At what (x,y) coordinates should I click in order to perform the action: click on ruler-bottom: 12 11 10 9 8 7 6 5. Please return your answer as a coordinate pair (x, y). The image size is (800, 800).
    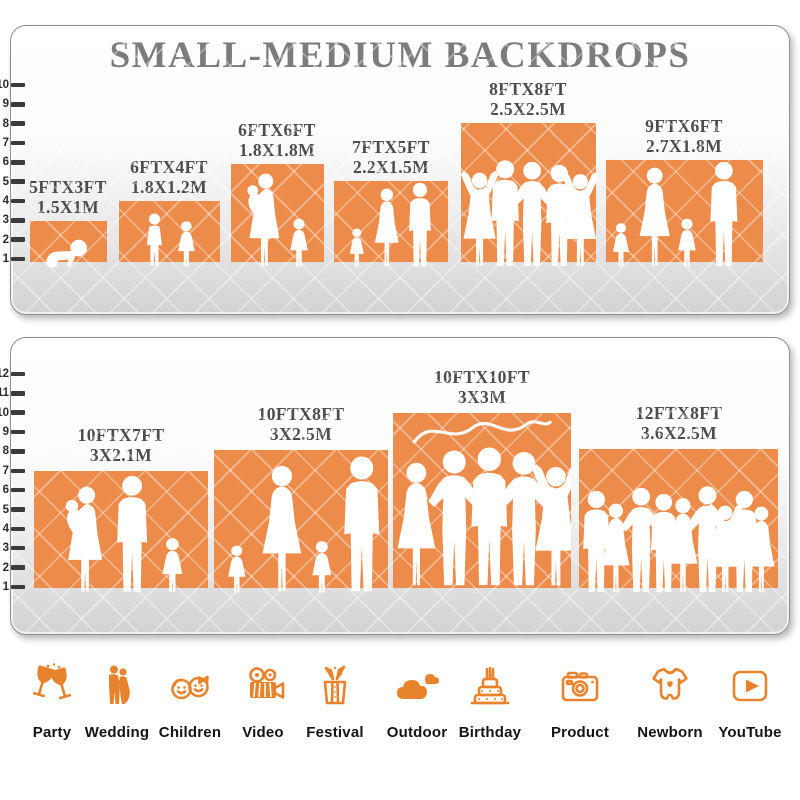
    Looking at the image, I should click on (12, 480).